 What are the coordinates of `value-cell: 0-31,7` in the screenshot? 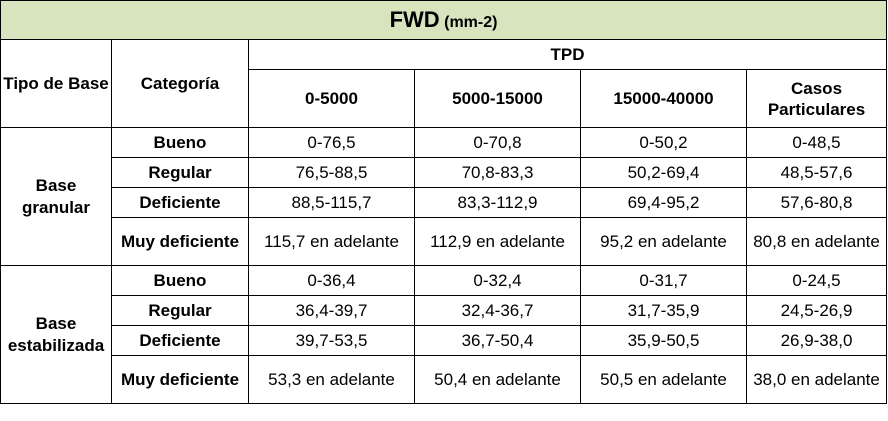 It's located at (663, 280).